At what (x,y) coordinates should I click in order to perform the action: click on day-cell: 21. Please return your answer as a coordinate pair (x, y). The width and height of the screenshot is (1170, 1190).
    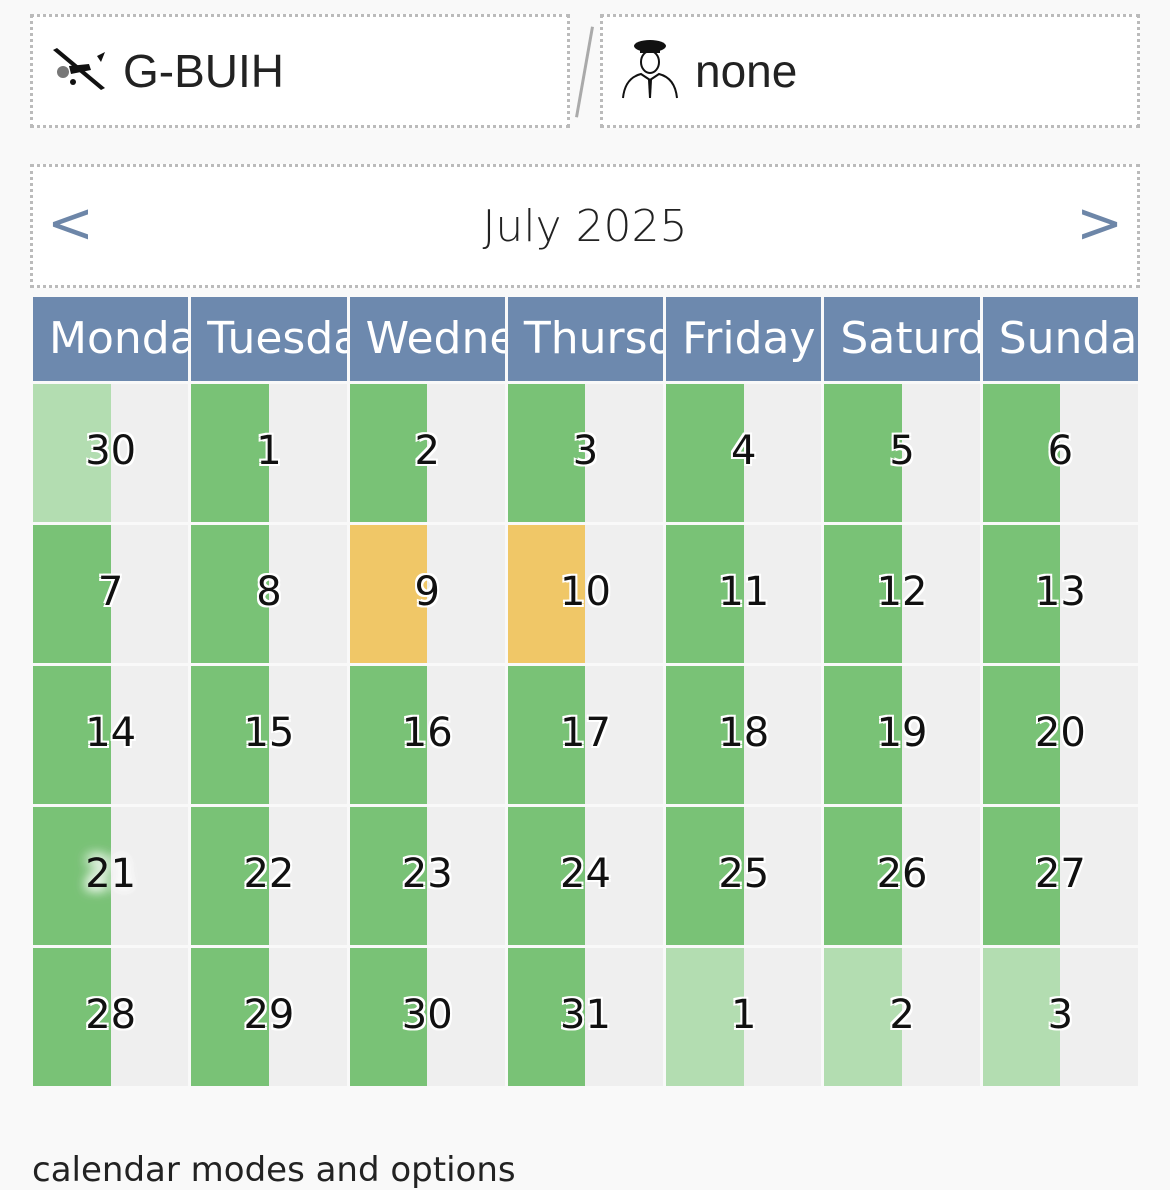
    Looking at the image, I should click on (111, 876).